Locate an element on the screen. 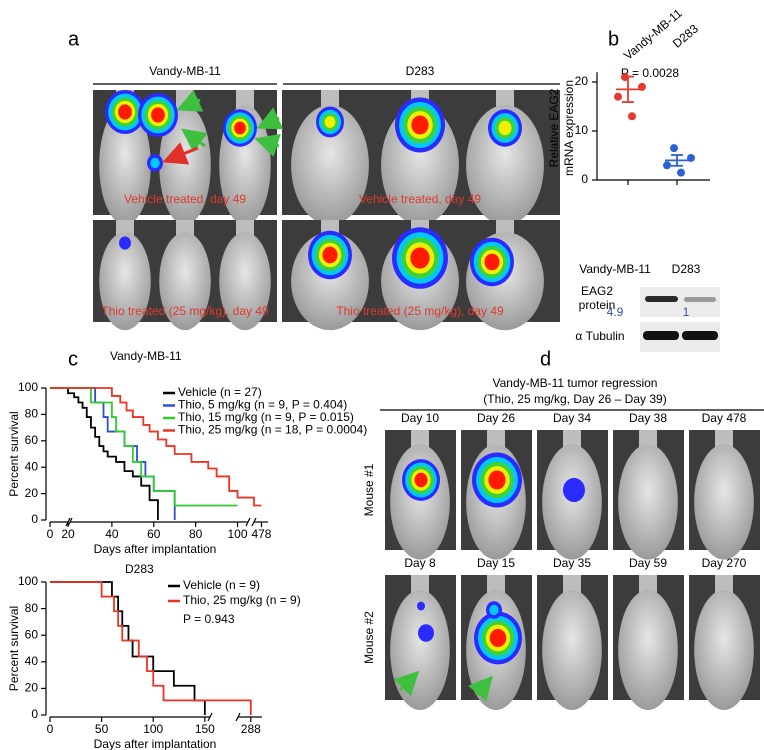  day-label: Day 26 is located at coordinates (496, 418).